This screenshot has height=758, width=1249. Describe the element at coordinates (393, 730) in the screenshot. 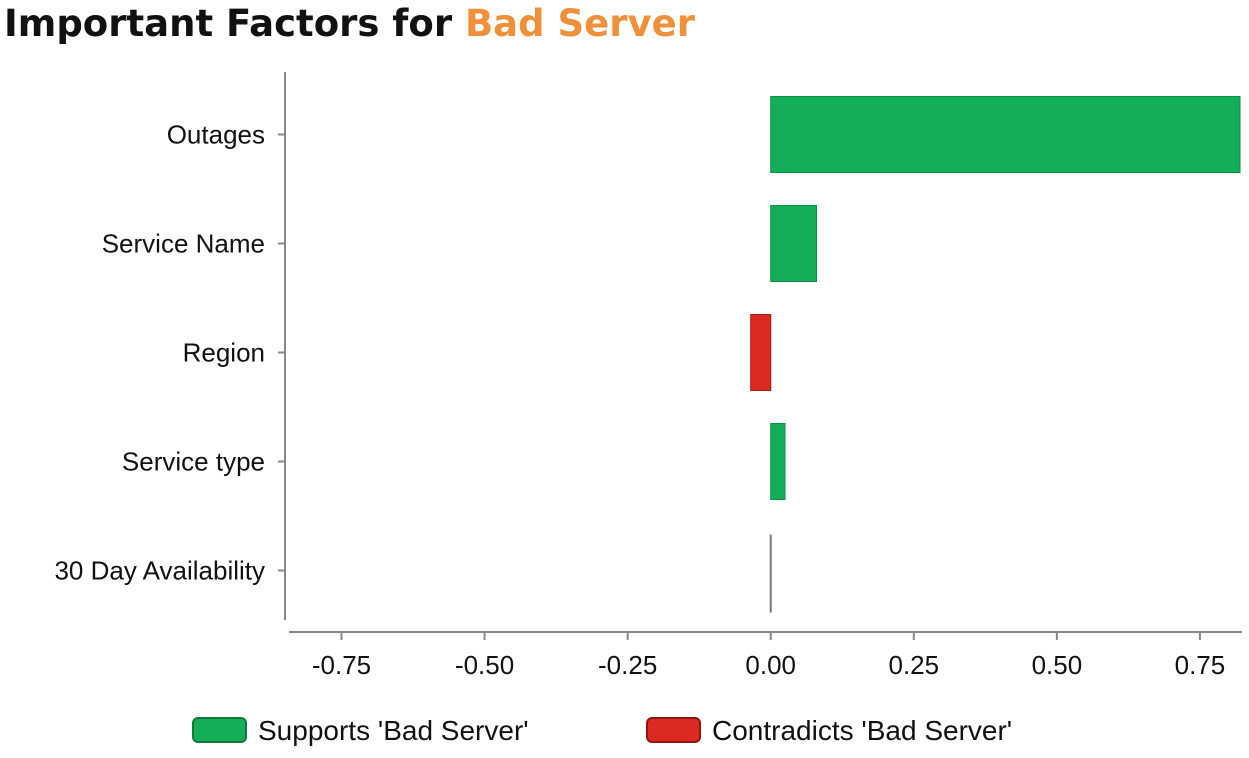

I see `legend-label-supports: Supports 'Bad Server'` at that location.